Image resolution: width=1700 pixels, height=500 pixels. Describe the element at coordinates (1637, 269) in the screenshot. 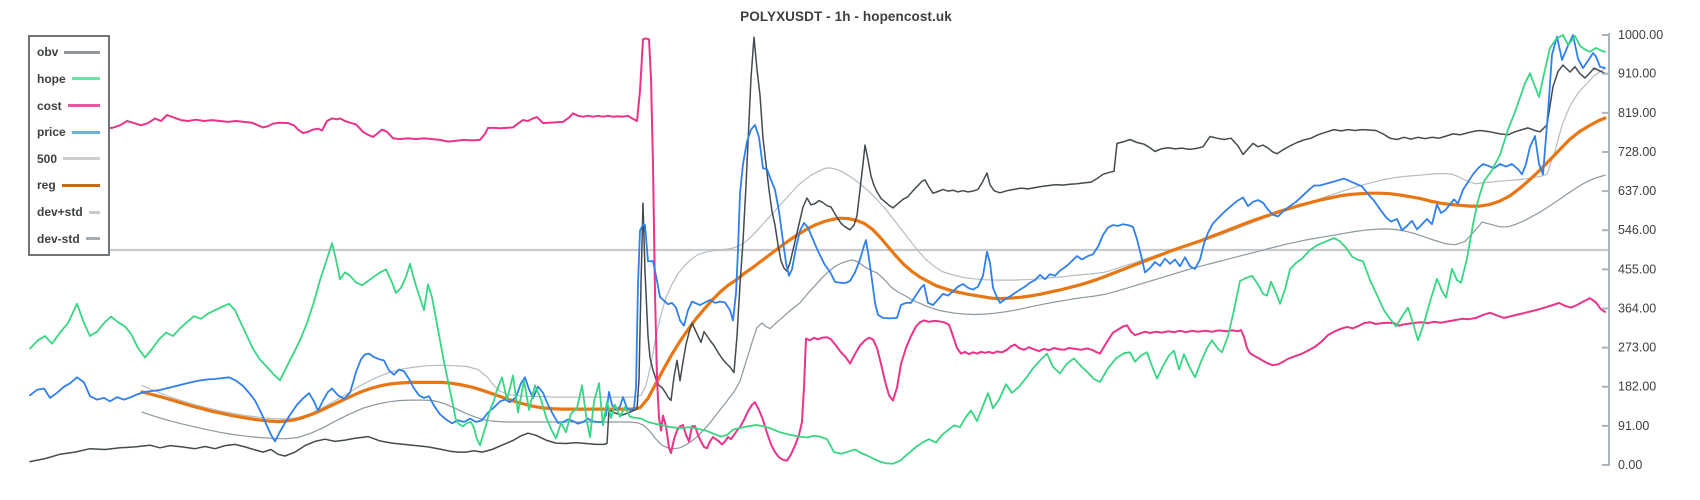

I see `y-tick-label: 455.00` at that location.